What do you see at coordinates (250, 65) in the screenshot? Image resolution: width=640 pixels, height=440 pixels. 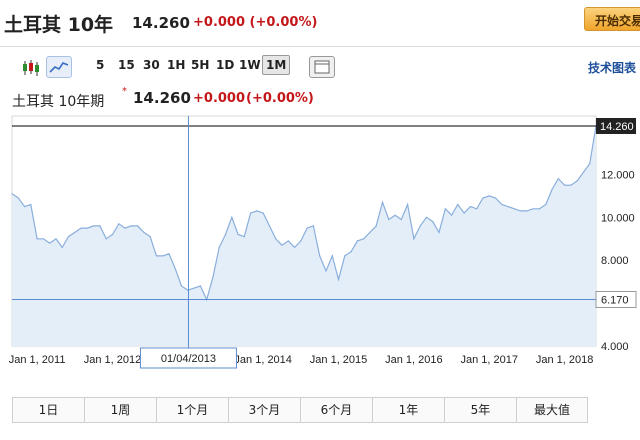 I see `interval-1w: 1W` at bounding box center [250, 65].